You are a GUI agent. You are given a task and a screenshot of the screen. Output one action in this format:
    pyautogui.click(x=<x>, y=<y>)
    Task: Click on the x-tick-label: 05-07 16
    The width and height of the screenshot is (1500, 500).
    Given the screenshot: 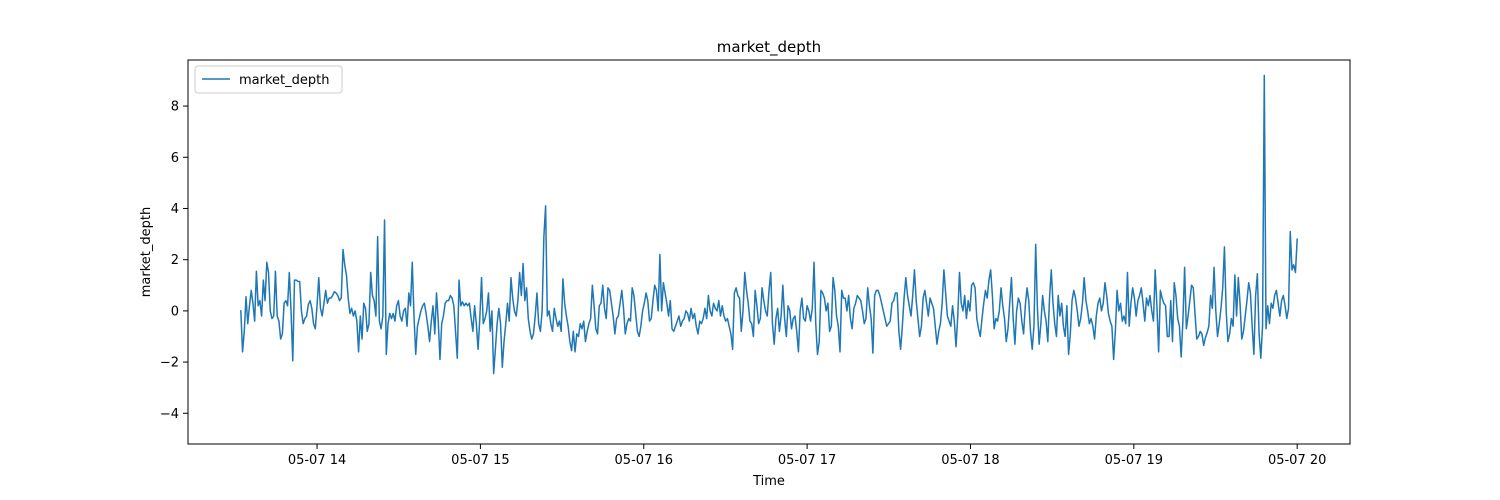 What is the action you would take?
    pyautogui.click(x=644, y=460)
    